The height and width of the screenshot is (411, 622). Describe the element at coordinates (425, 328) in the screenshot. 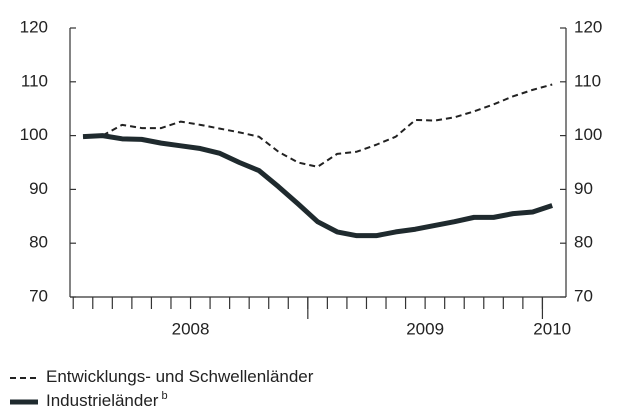

I see `x-group-label: 2009` at that location.